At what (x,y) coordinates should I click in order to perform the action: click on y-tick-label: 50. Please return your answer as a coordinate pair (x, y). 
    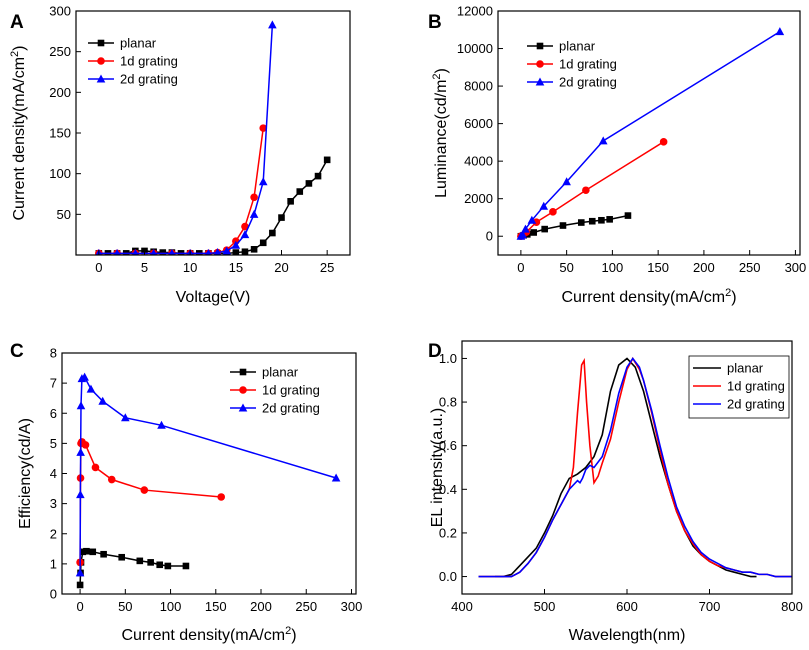
    Looking at the image, I should click on (64, 214).